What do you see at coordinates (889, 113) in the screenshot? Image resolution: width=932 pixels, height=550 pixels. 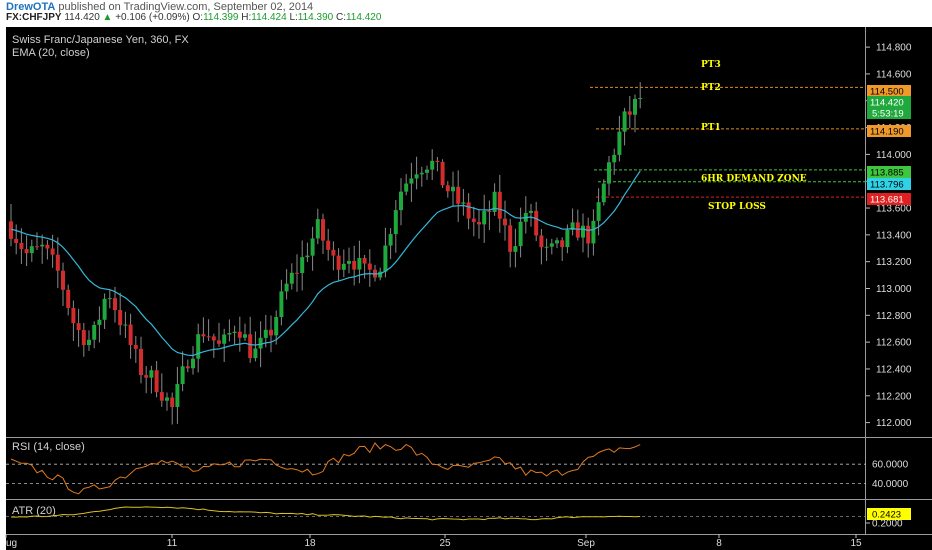 I see `tag-countdown-box` at bounding box center [889, 113].